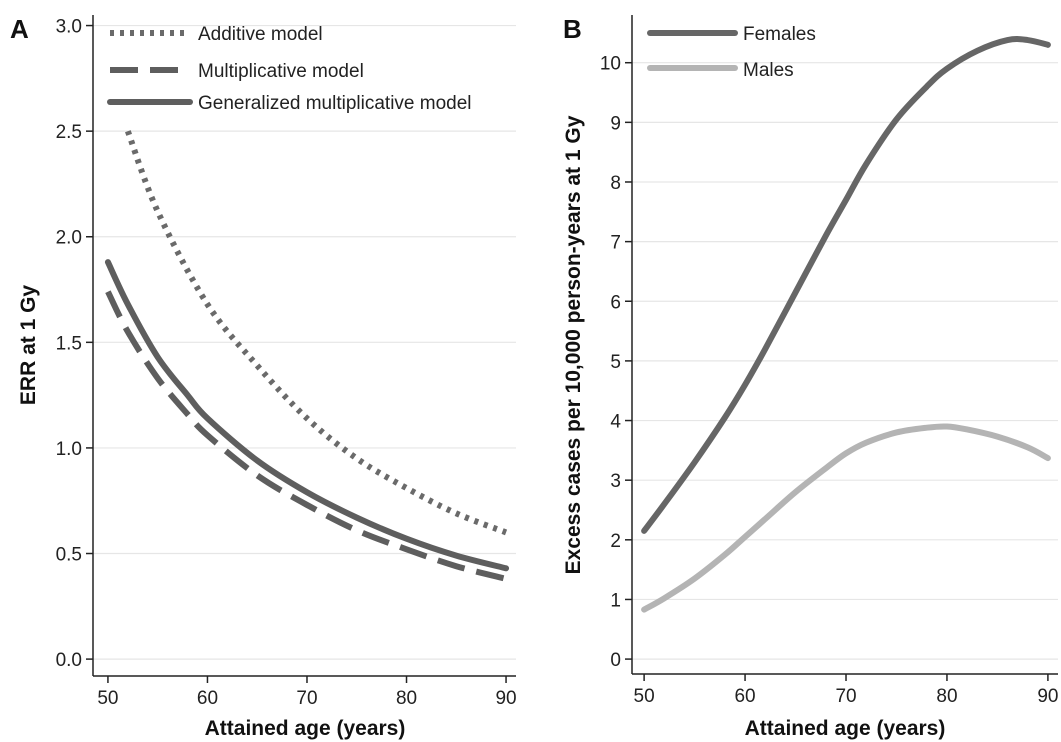  I want to click on y-tick-label: 6, so click(615, 302).